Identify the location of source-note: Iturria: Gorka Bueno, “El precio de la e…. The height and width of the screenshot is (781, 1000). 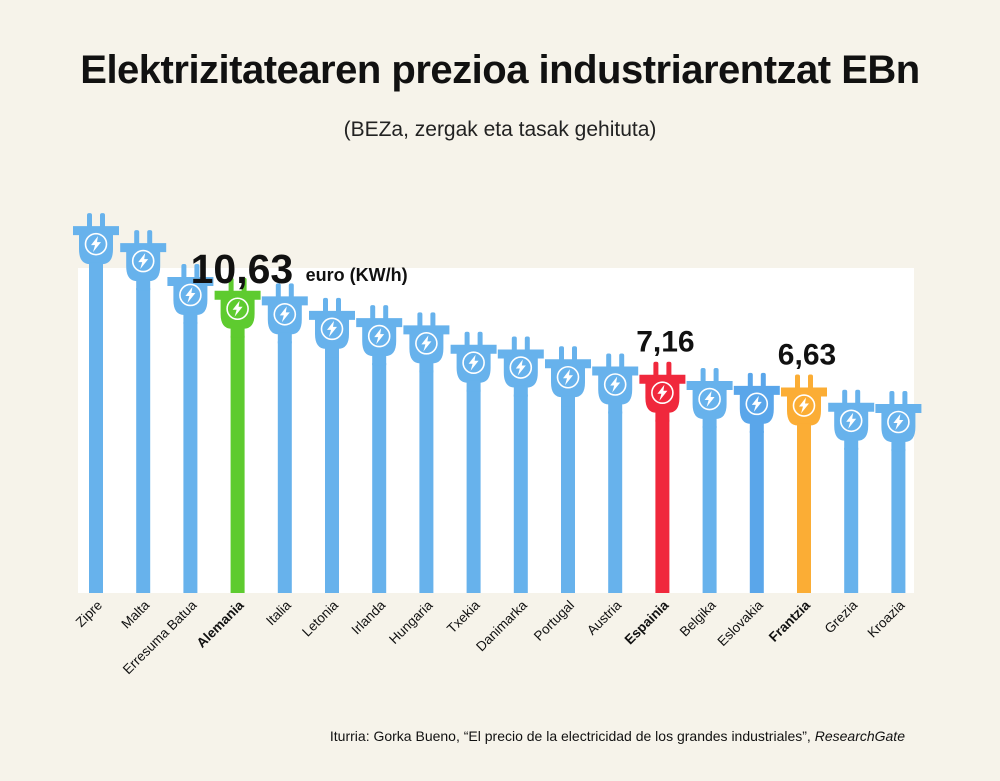
(617, 736).